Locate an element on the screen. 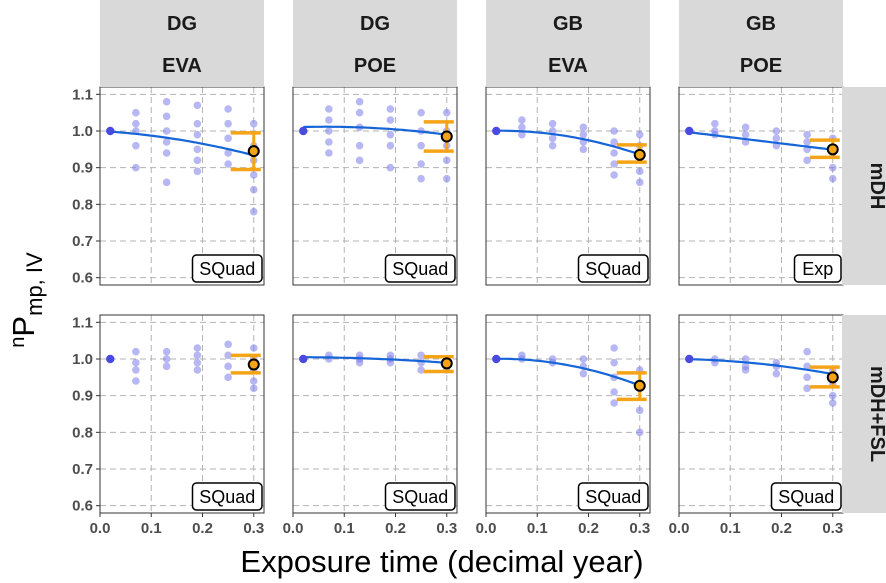 The image size is (886, 583). column-strip-top-label: DG is located at coordinates (182, 24).